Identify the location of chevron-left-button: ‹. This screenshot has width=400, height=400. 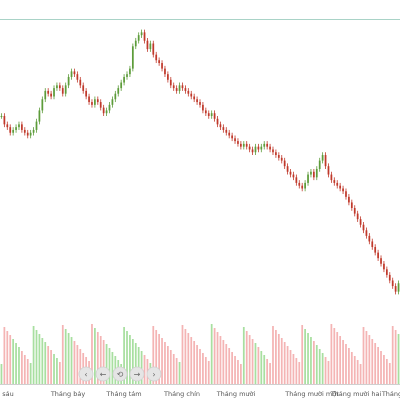
(86, 374).